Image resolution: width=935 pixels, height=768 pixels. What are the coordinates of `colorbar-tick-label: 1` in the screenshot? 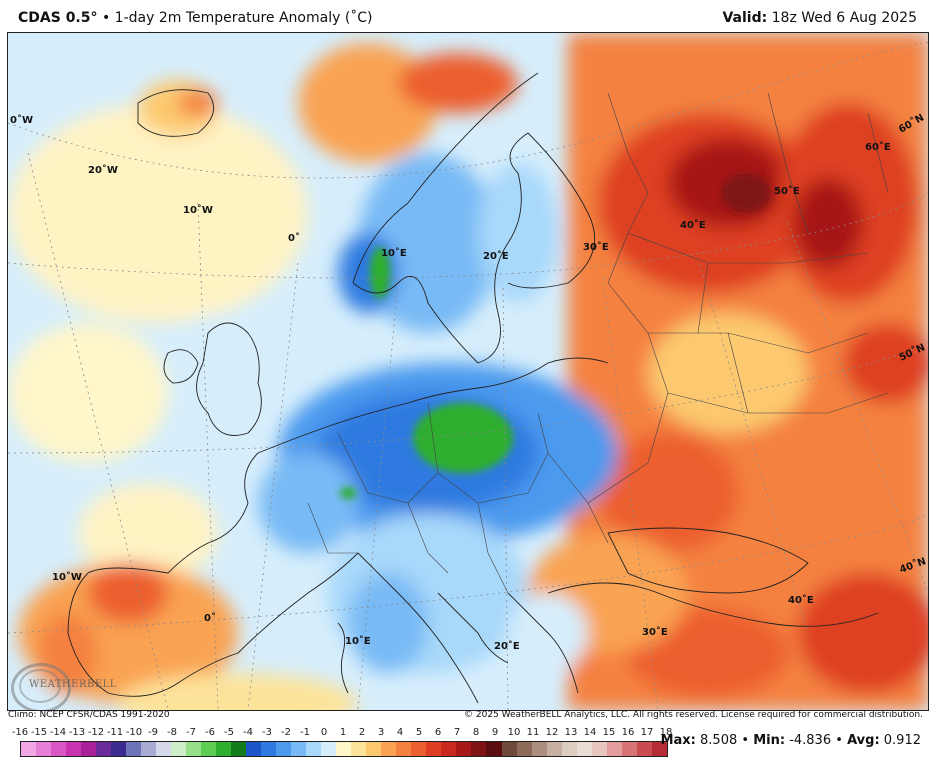 It's located at (343, 732).